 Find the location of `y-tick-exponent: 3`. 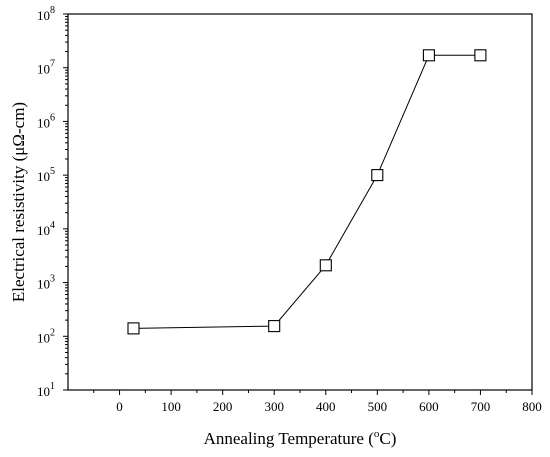

y-tick-exponent: 3 is located at coordinates (52, 279).